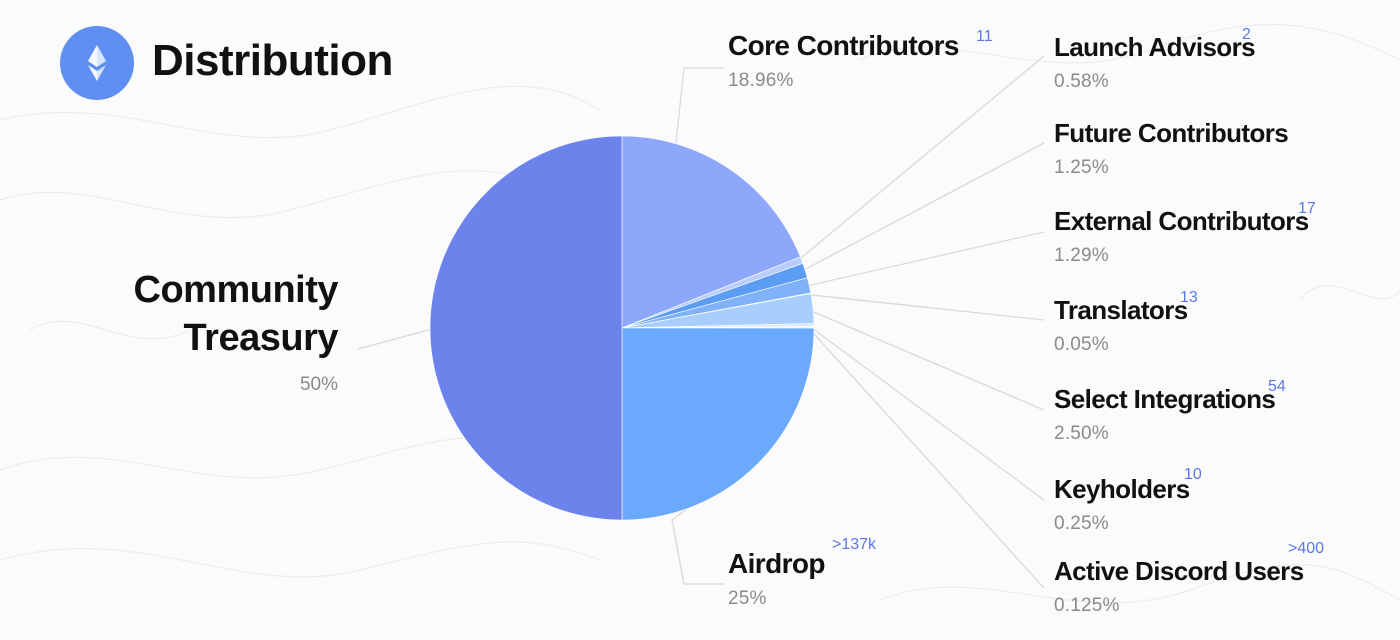 The width and height of the screenshot is (1400, 640). Describe the element at coordinates (854, 544) in the screenshot. I see `slice-count: >137k` at that location.